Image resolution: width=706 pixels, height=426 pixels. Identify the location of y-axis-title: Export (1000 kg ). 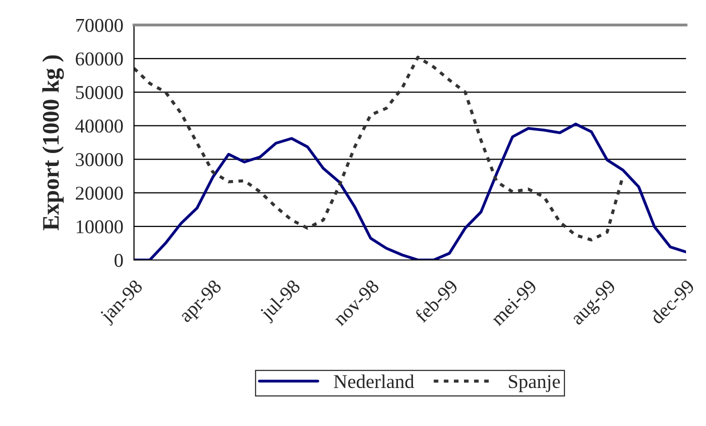
(53, 142).